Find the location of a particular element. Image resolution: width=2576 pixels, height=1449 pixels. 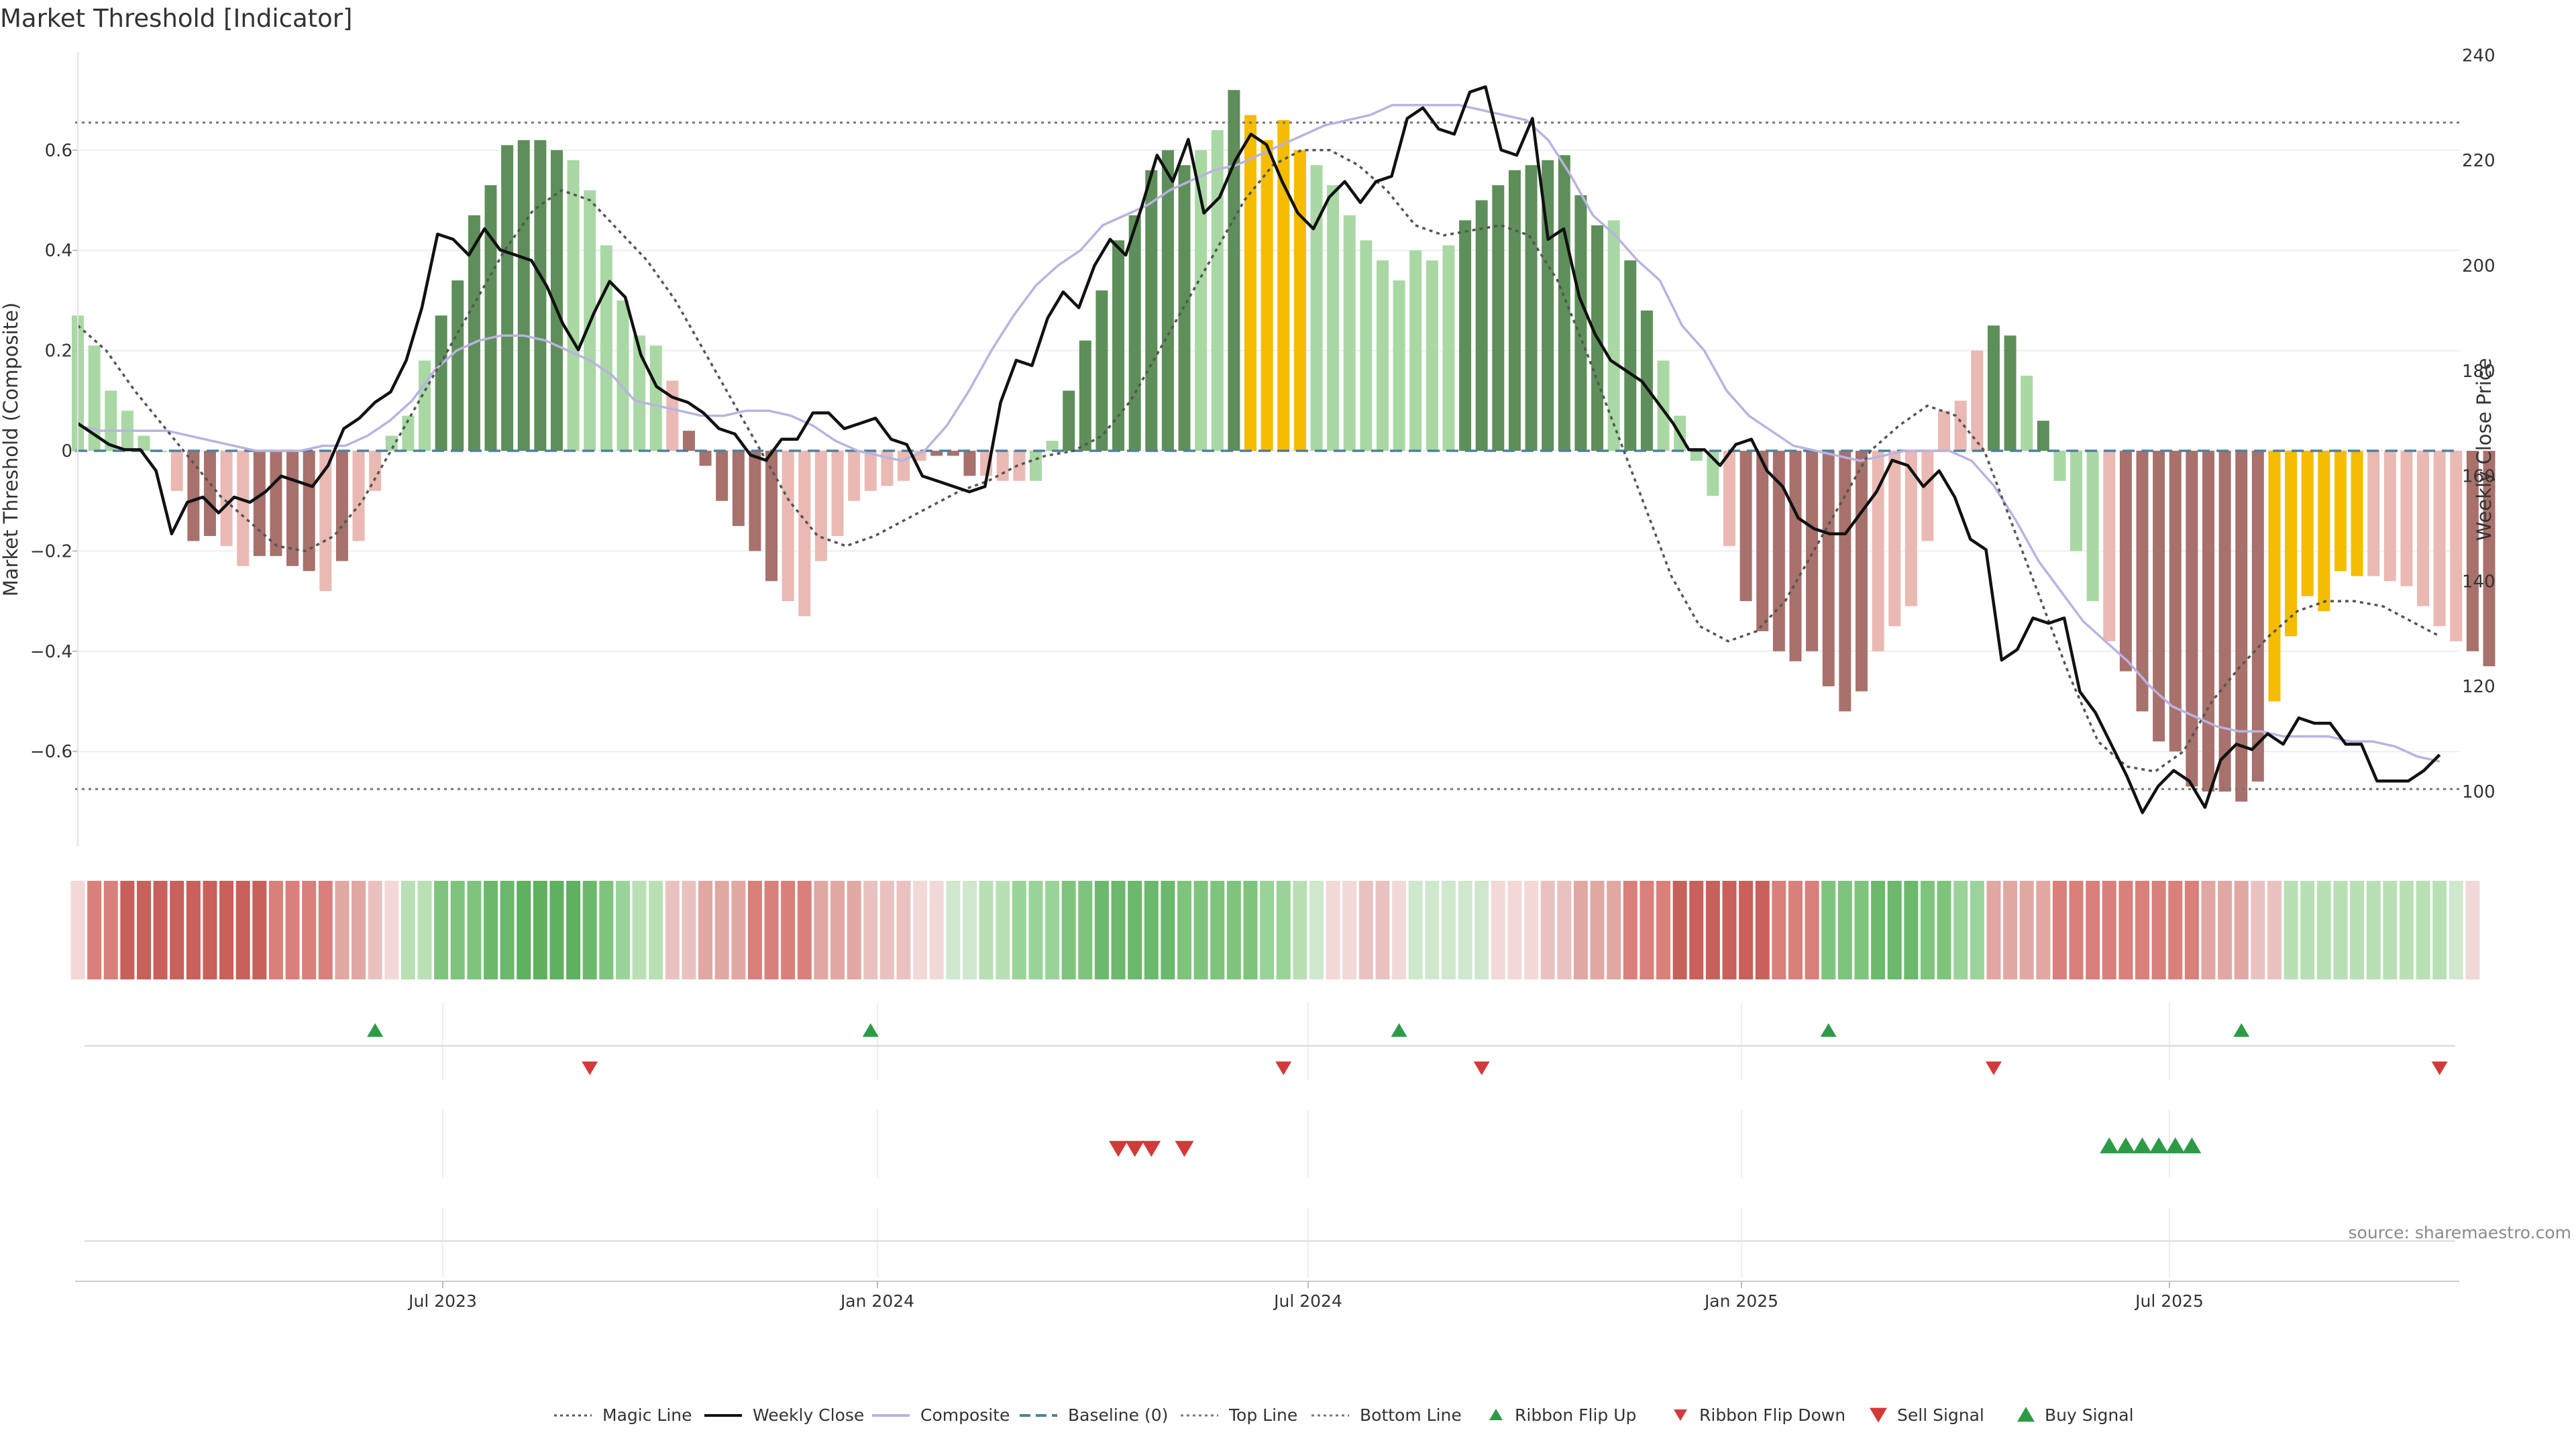

y-tick-label: −0.4 is located at coordinates (51, 652).